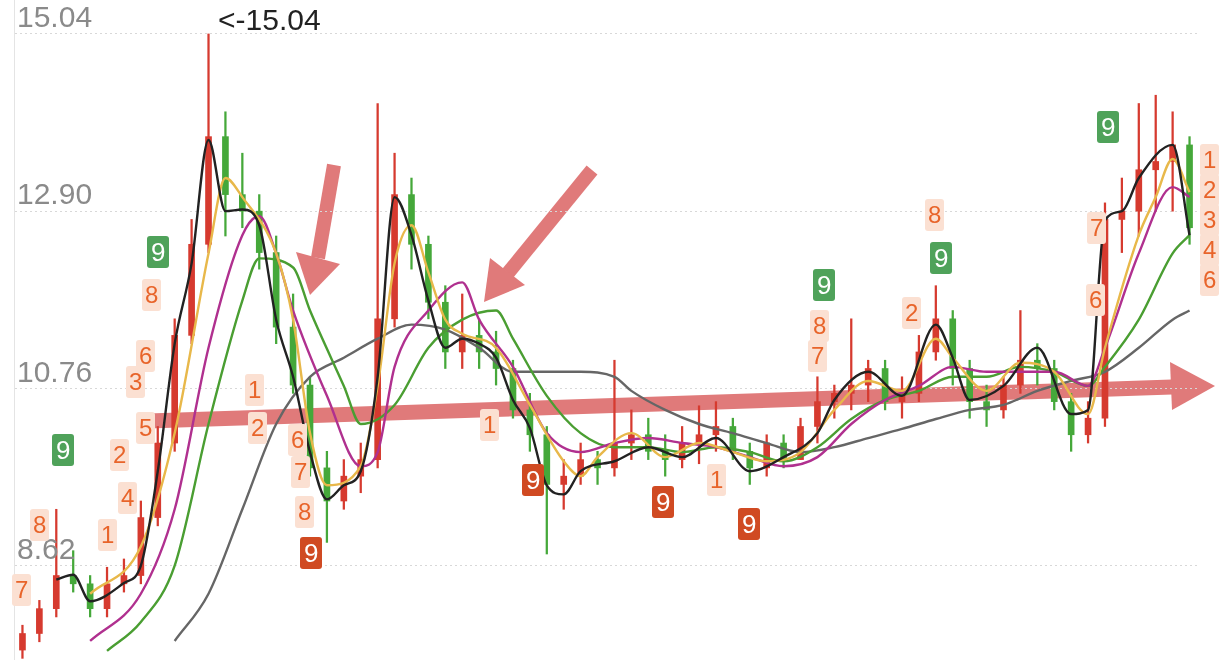 The image size is (1224, 660). Describe the element at coordinates (136, 382) in the screenshot. I see `annotation: 3` at that location.